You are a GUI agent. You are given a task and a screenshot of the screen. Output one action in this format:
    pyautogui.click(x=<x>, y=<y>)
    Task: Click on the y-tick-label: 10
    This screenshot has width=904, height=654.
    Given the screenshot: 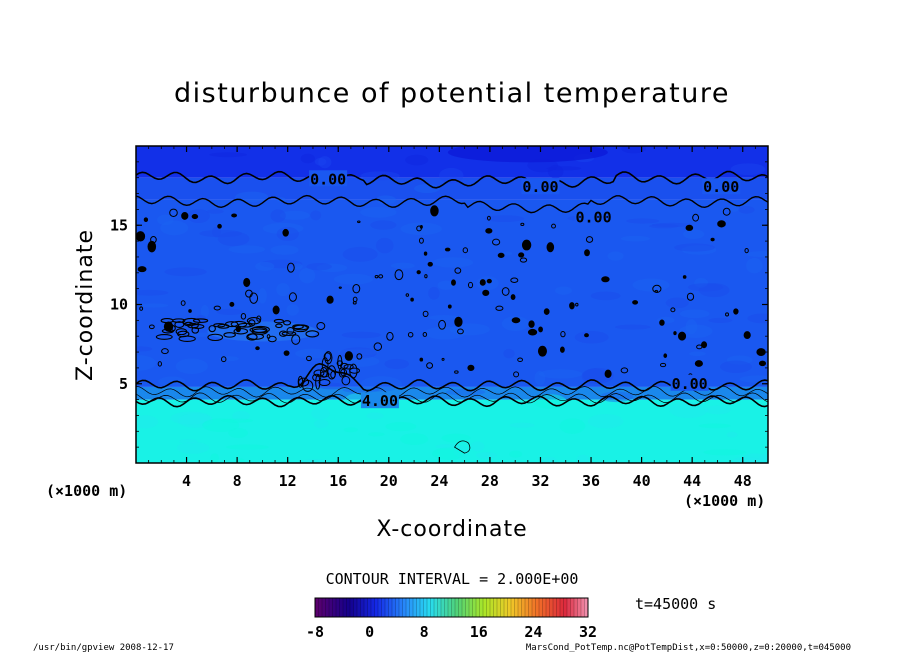 What is the action you would take?
    pyautogui.click(x=119, y=305)
    